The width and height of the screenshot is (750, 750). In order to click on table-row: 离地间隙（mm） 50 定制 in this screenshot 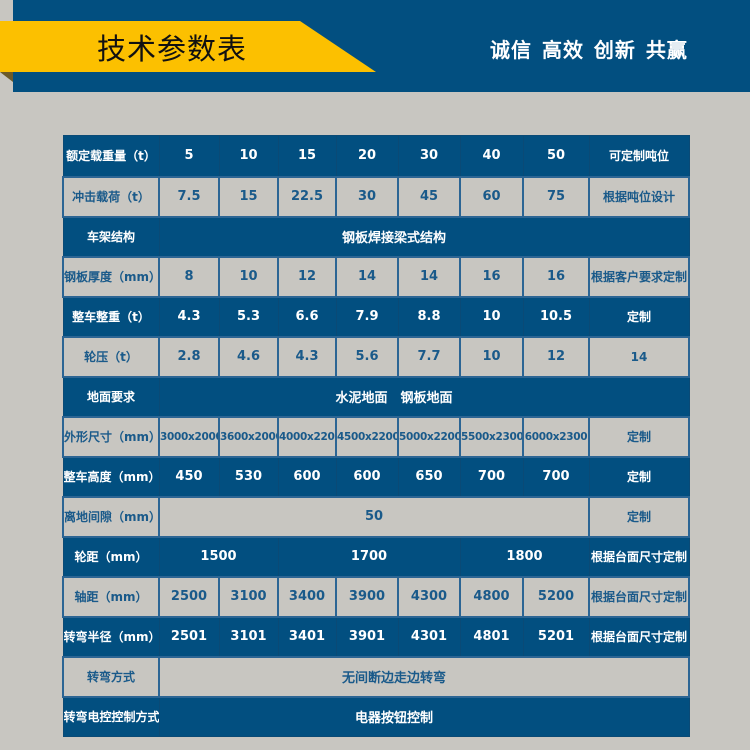, I will do `click(376, 516)`.